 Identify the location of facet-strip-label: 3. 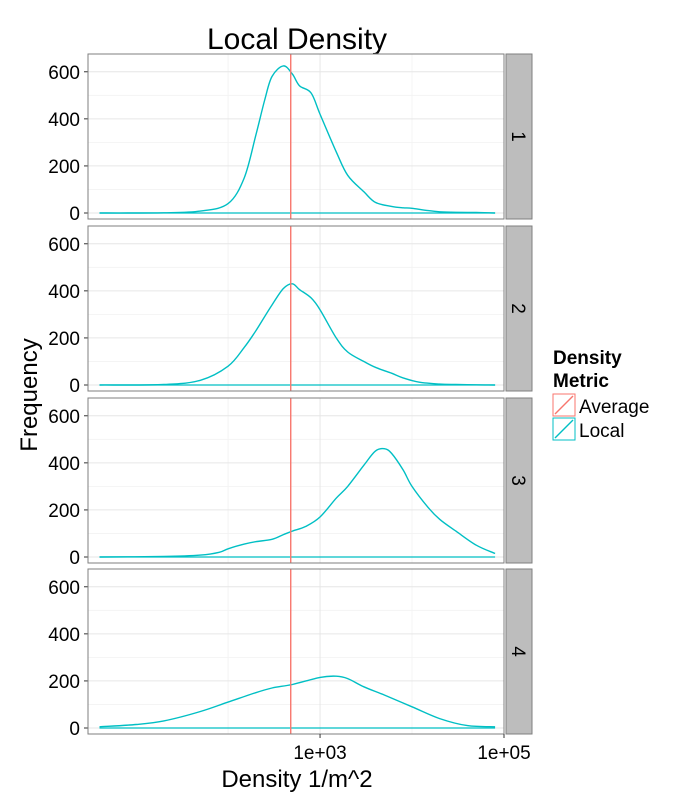
(517, 480).